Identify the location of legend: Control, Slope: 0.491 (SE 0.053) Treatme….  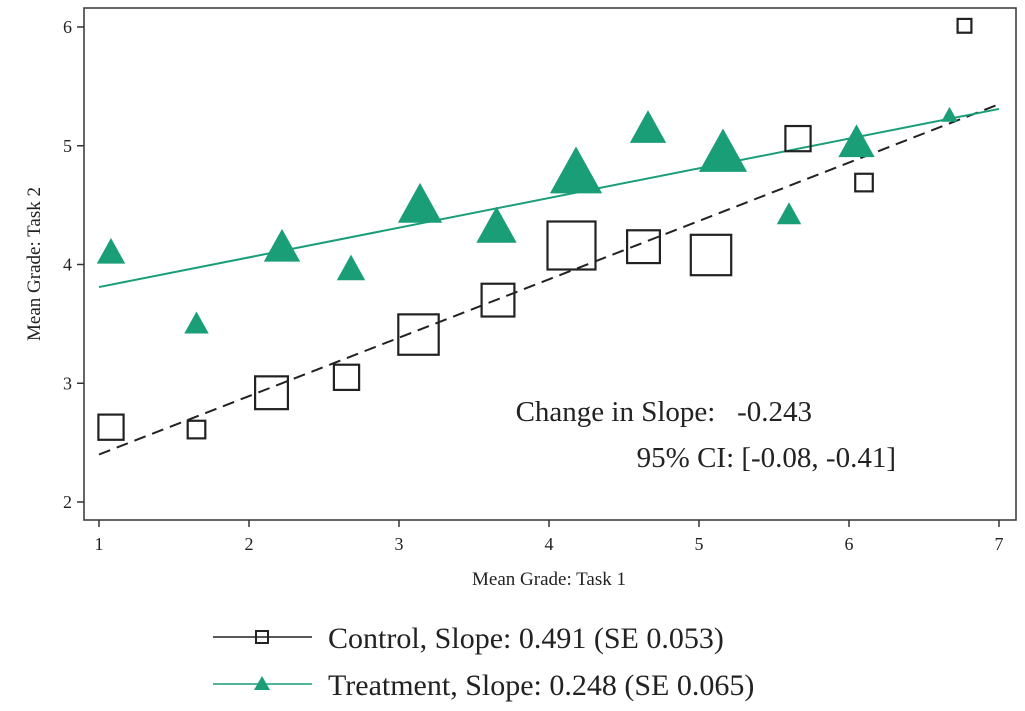
(483, 662).